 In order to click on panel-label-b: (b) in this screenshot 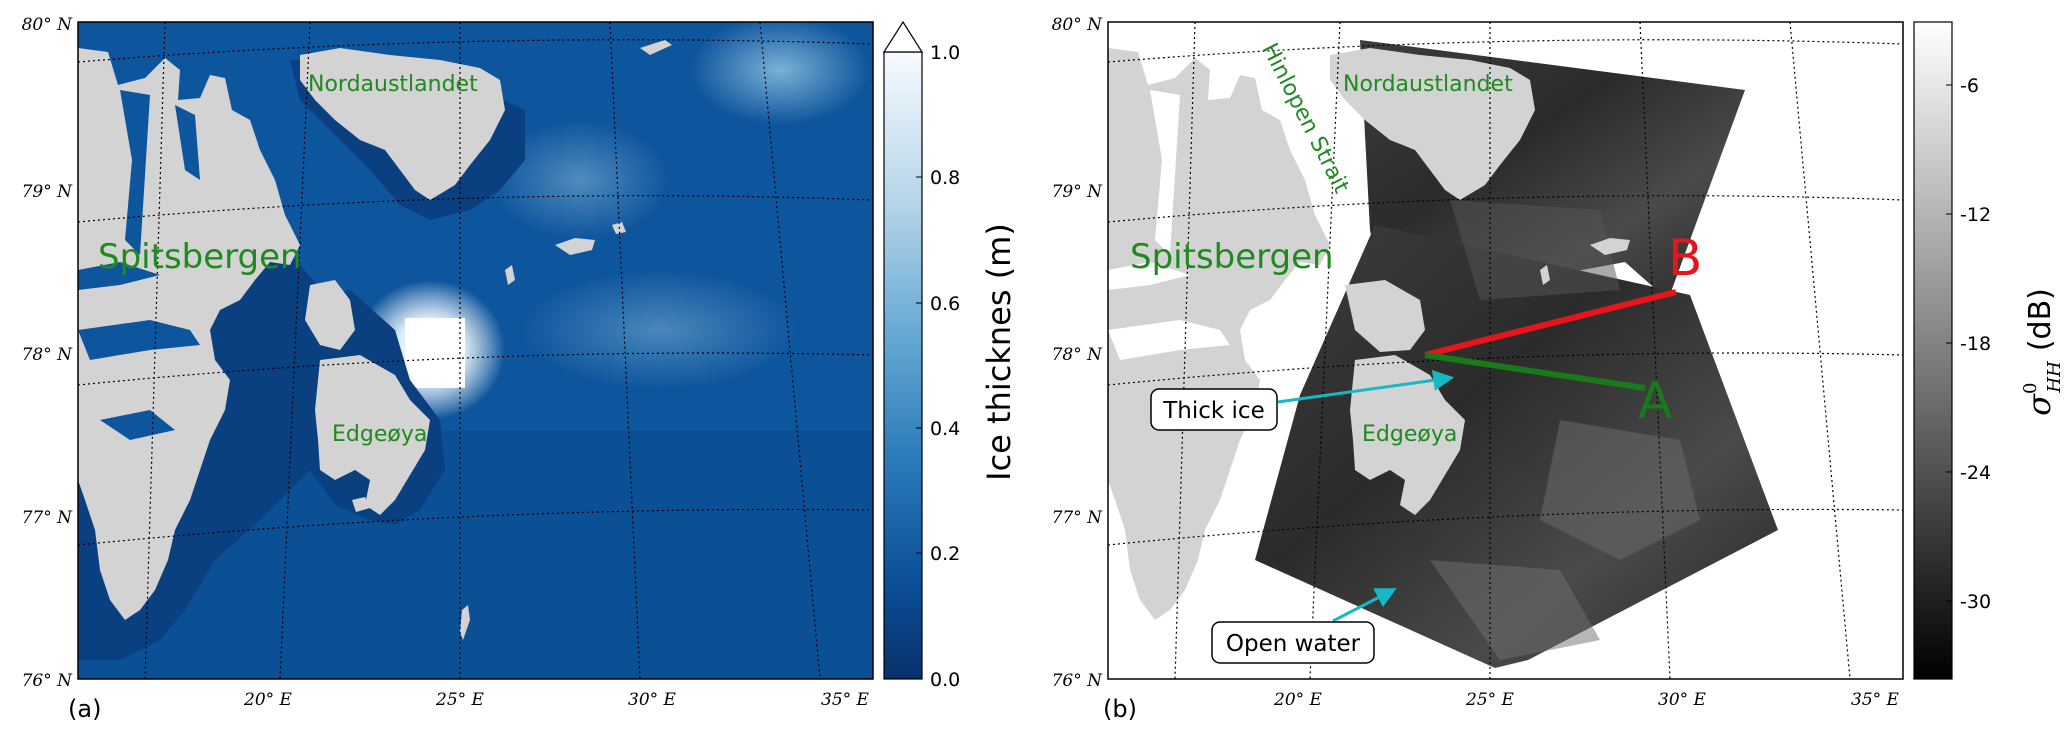, I will do `click(1120, 709)`.